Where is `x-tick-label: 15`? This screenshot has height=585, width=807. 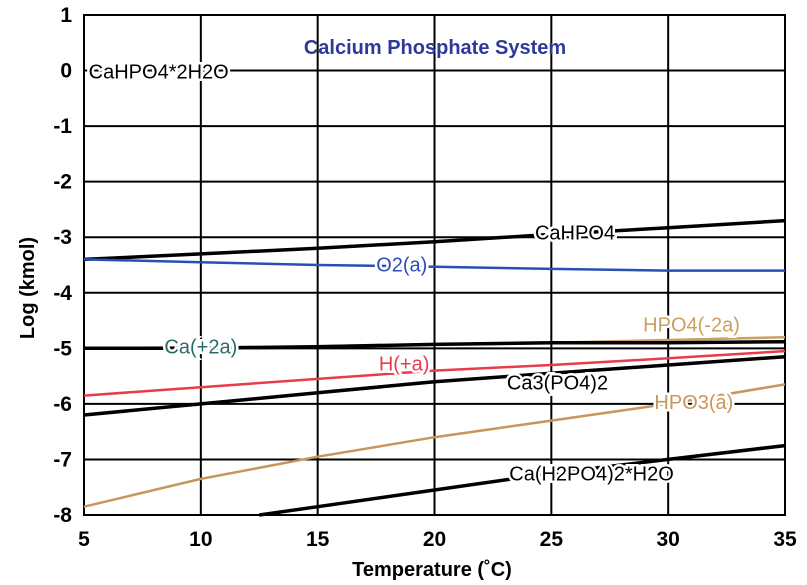
x-tick-label: 15 is located at coordinates (318, 539).